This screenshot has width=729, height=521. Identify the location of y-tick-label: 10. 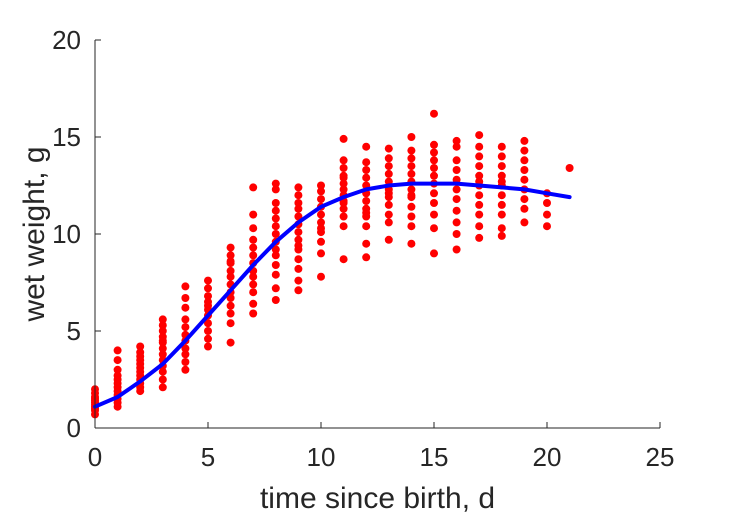
(66, 234).